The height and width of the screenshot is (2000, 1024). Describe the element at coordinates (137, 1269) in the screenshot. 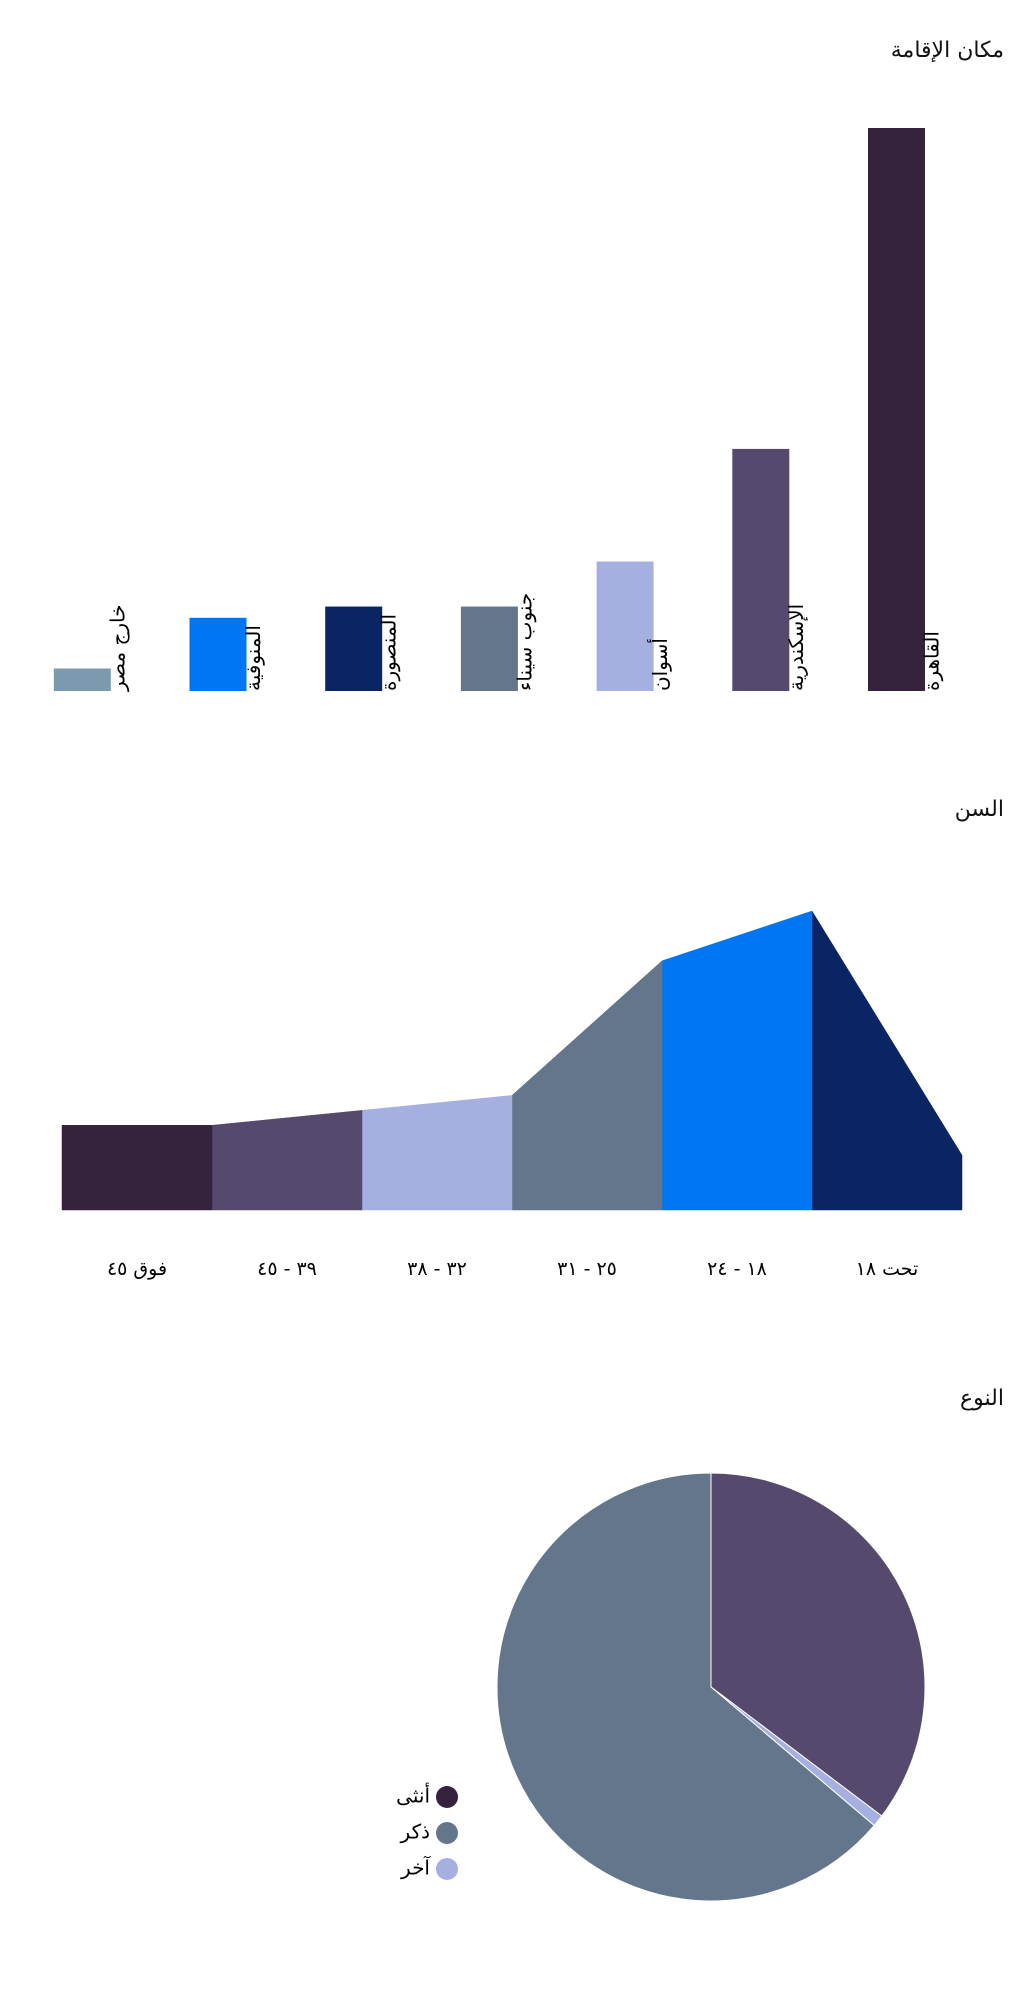

I see `age-category-label: فوق ٤٥` at that location.